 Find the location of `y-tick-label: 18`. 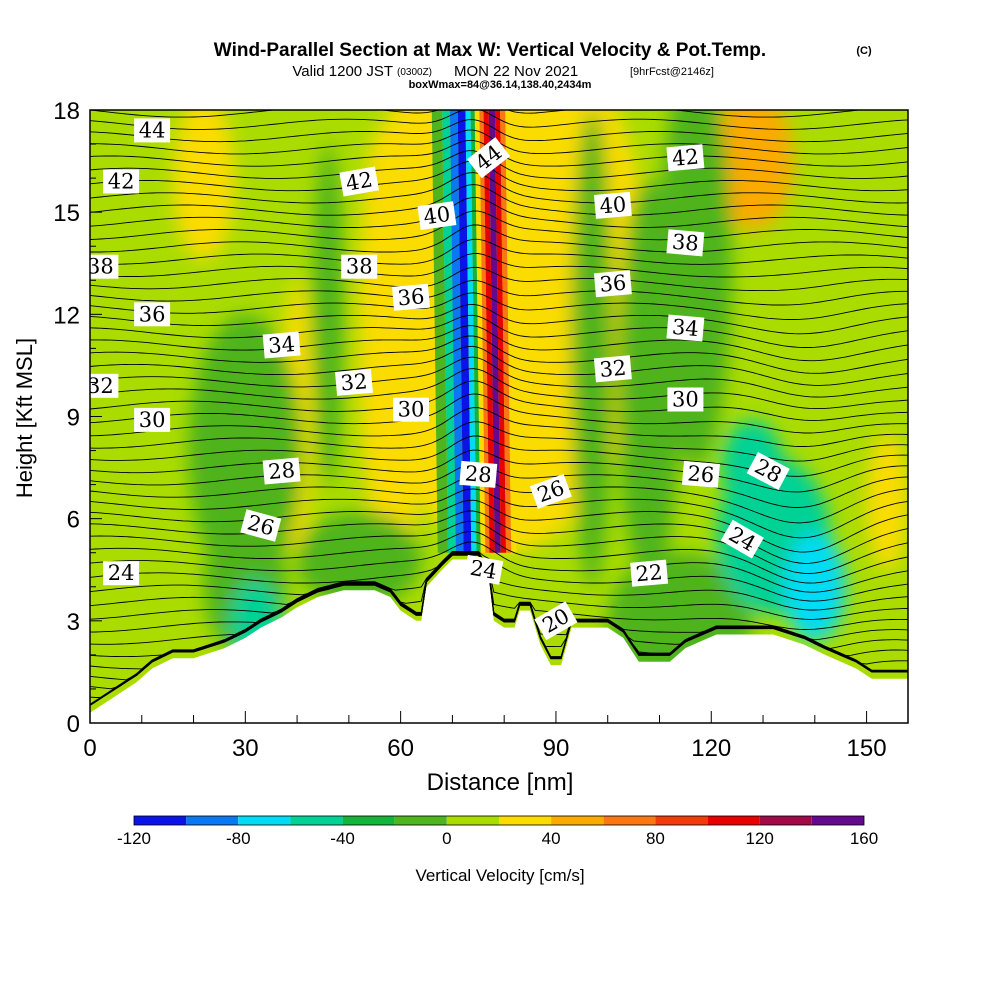

y-tick-label: 18 is located at coordinates (66, 111).